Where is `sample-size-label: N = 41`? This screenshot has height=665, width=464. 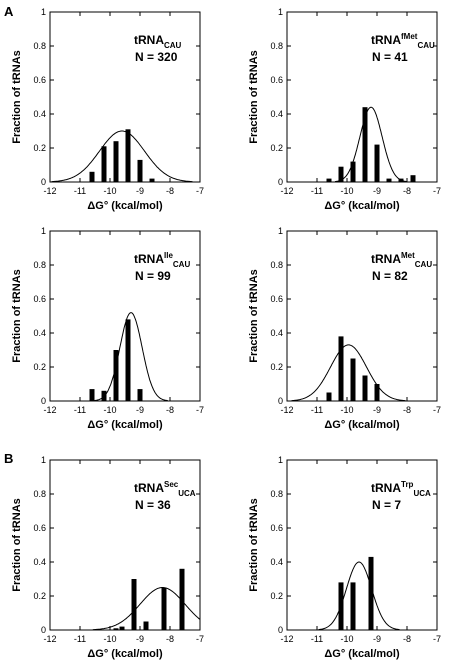
sample-size-label: N = 41 is located at coordinates (390, 57).